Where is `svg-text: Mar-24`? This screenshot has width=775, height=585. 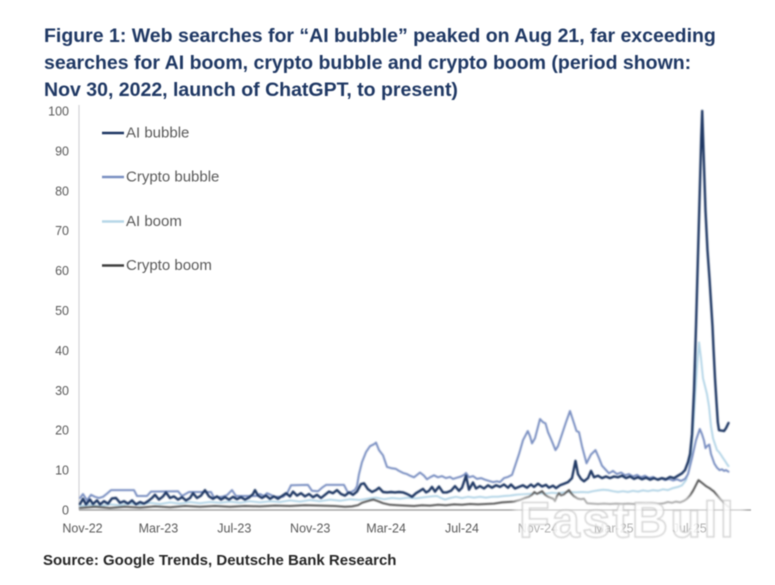 svg-text: Mar-24 is located at coordinates (386, 529).